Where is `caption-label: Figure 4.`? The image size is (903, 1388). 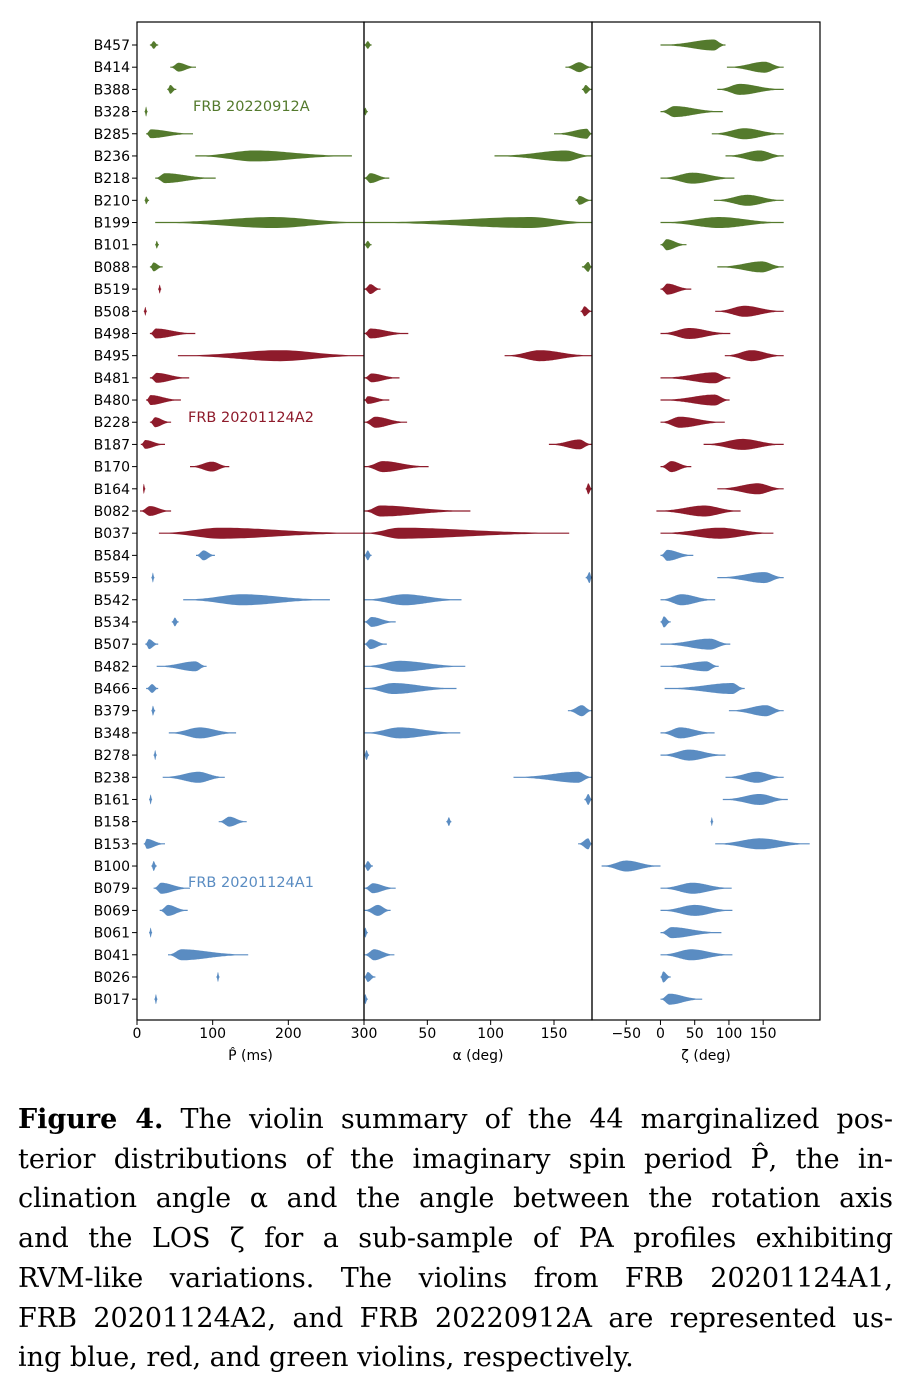
caption-label: Figure 4. is located at coordinates (91, 1119).